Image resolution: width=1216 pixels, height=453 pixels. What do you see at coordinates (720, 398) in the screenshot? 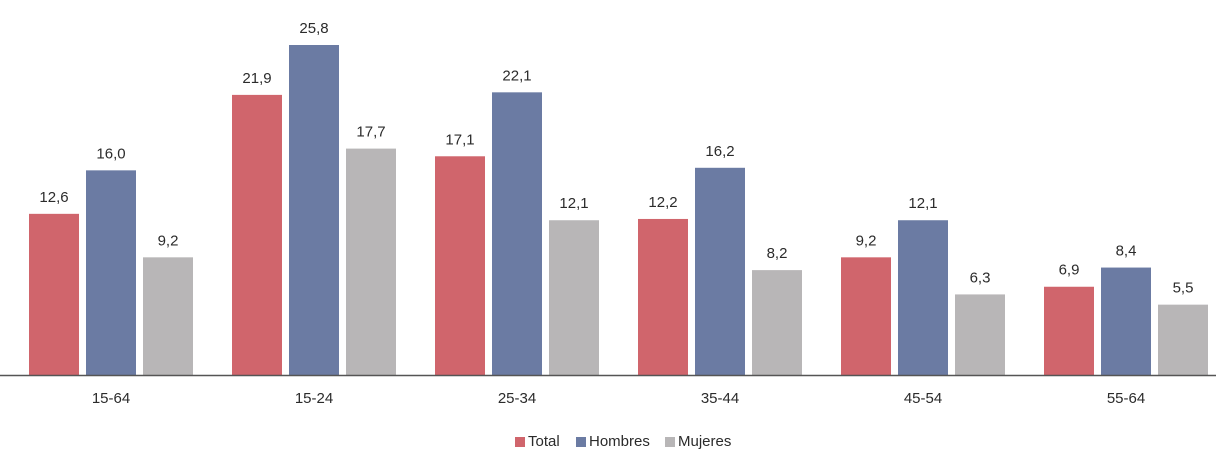
I see `x-tick-label-35-44: 35-44` at bounding box center [720, 398].